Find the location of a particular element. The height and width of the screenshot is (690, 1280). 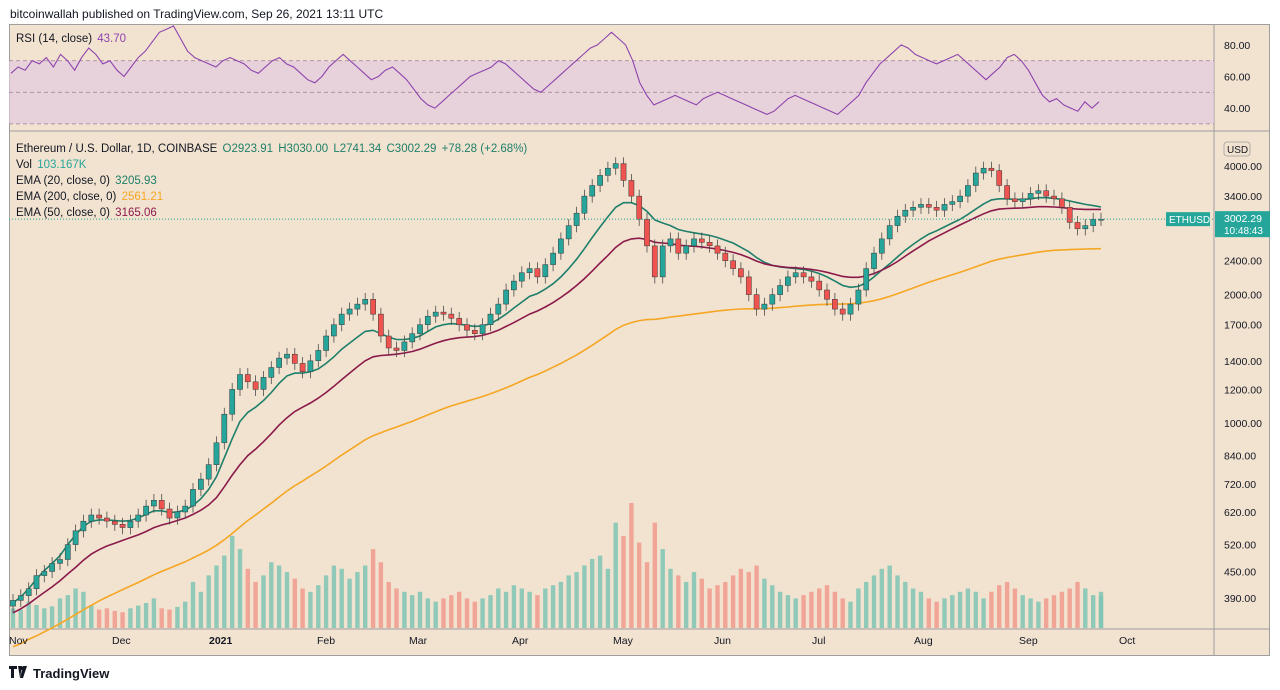

time-tick-label: Dec is located at coordinates (121, 641).